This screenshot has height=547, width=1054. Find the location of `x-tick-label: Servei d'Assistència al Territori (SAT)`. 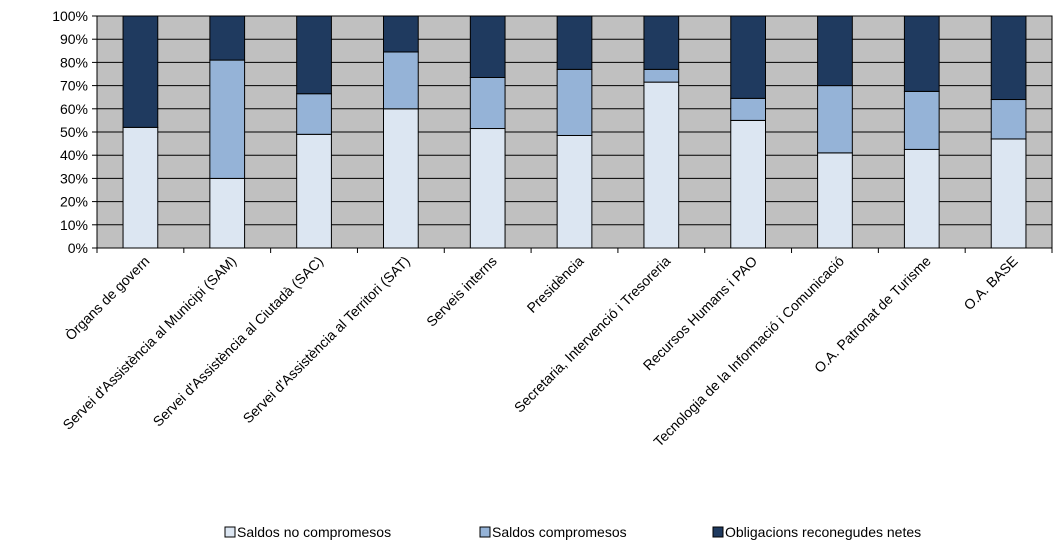

x-tick-label: Servei d'Assistència al Territori (SAT) is located at coordinates (326, 339).